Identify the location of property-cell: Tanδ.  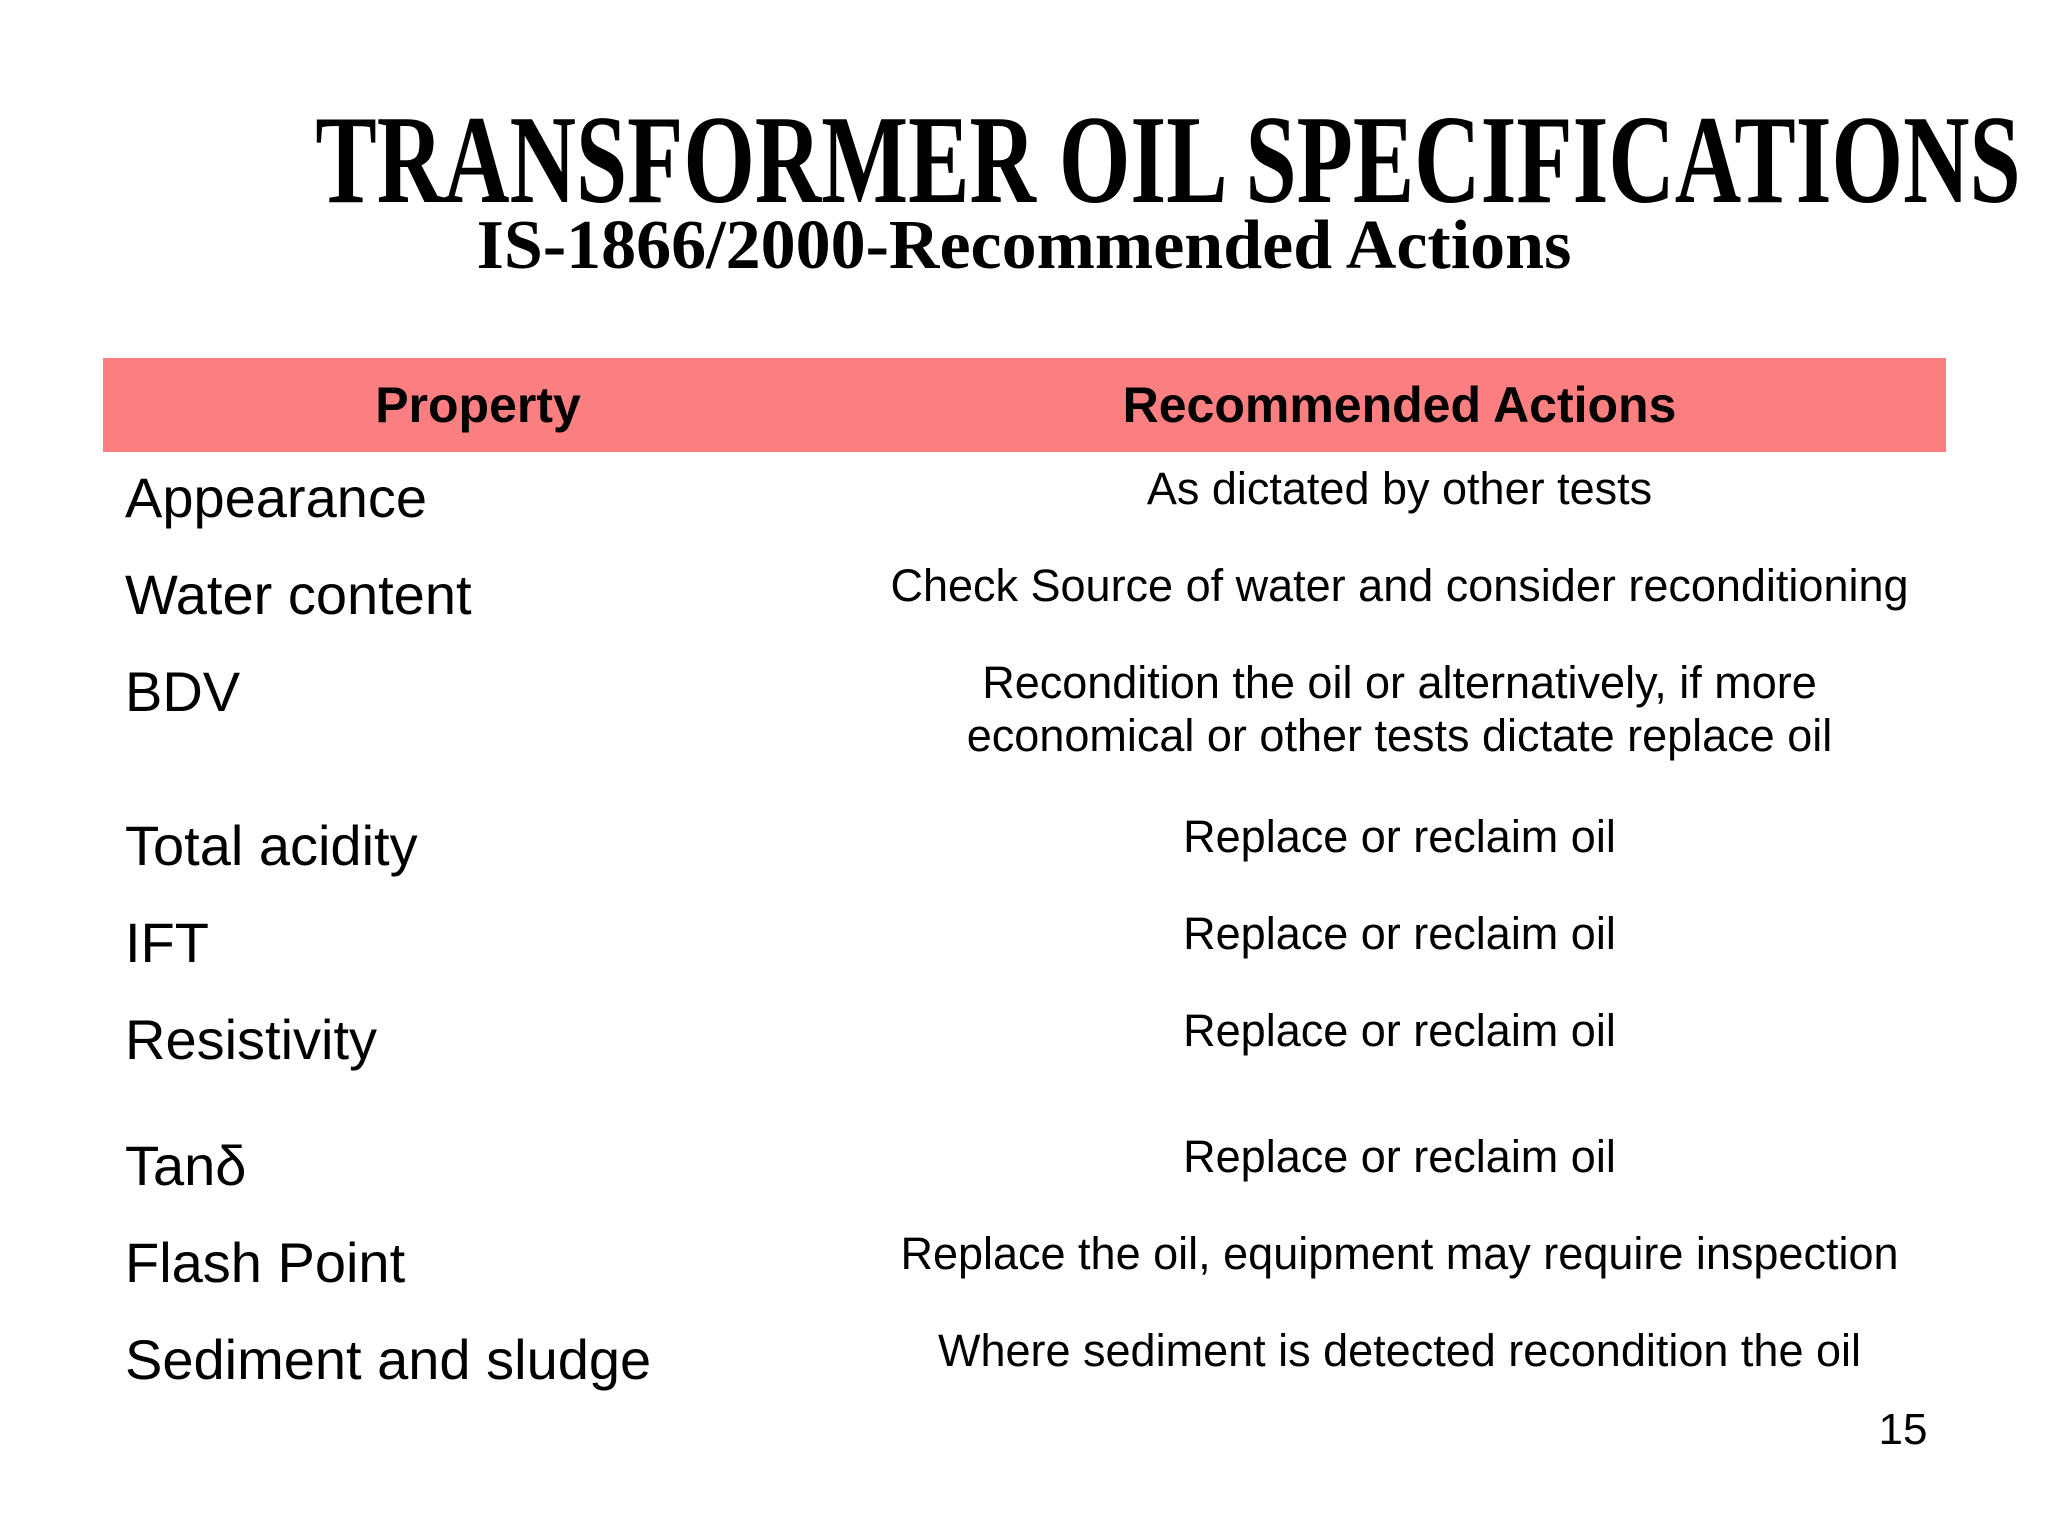
(186, 1165).